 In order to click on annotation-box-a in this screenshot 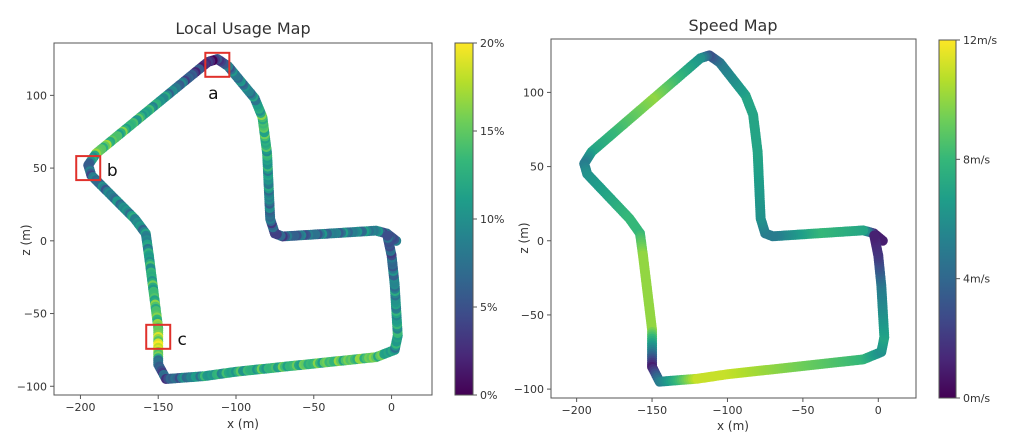, I will do `click(217, 64)`.